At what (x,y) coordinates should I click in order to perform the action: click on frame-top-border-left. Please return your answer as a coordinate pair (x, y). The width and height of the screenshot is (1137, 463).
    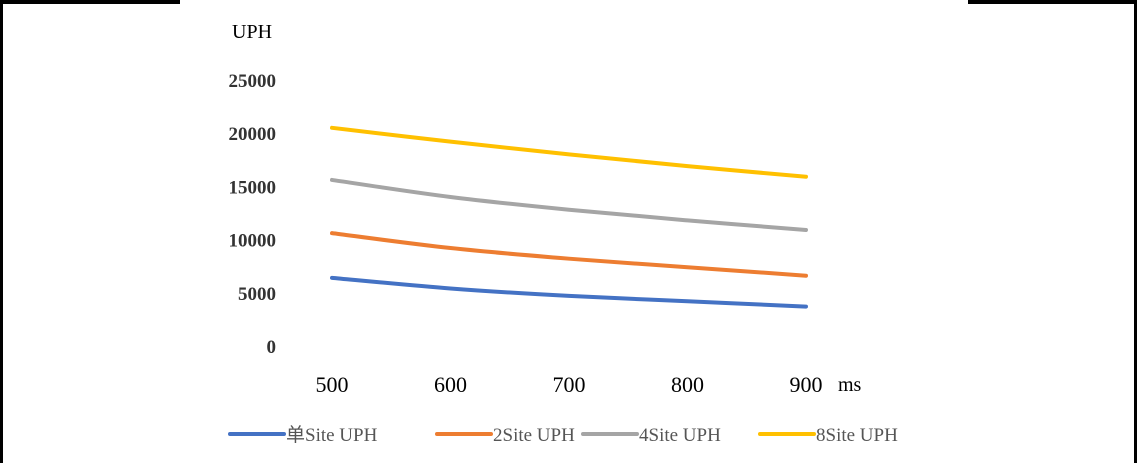
    Looking at the image, I should click on (90, 2).